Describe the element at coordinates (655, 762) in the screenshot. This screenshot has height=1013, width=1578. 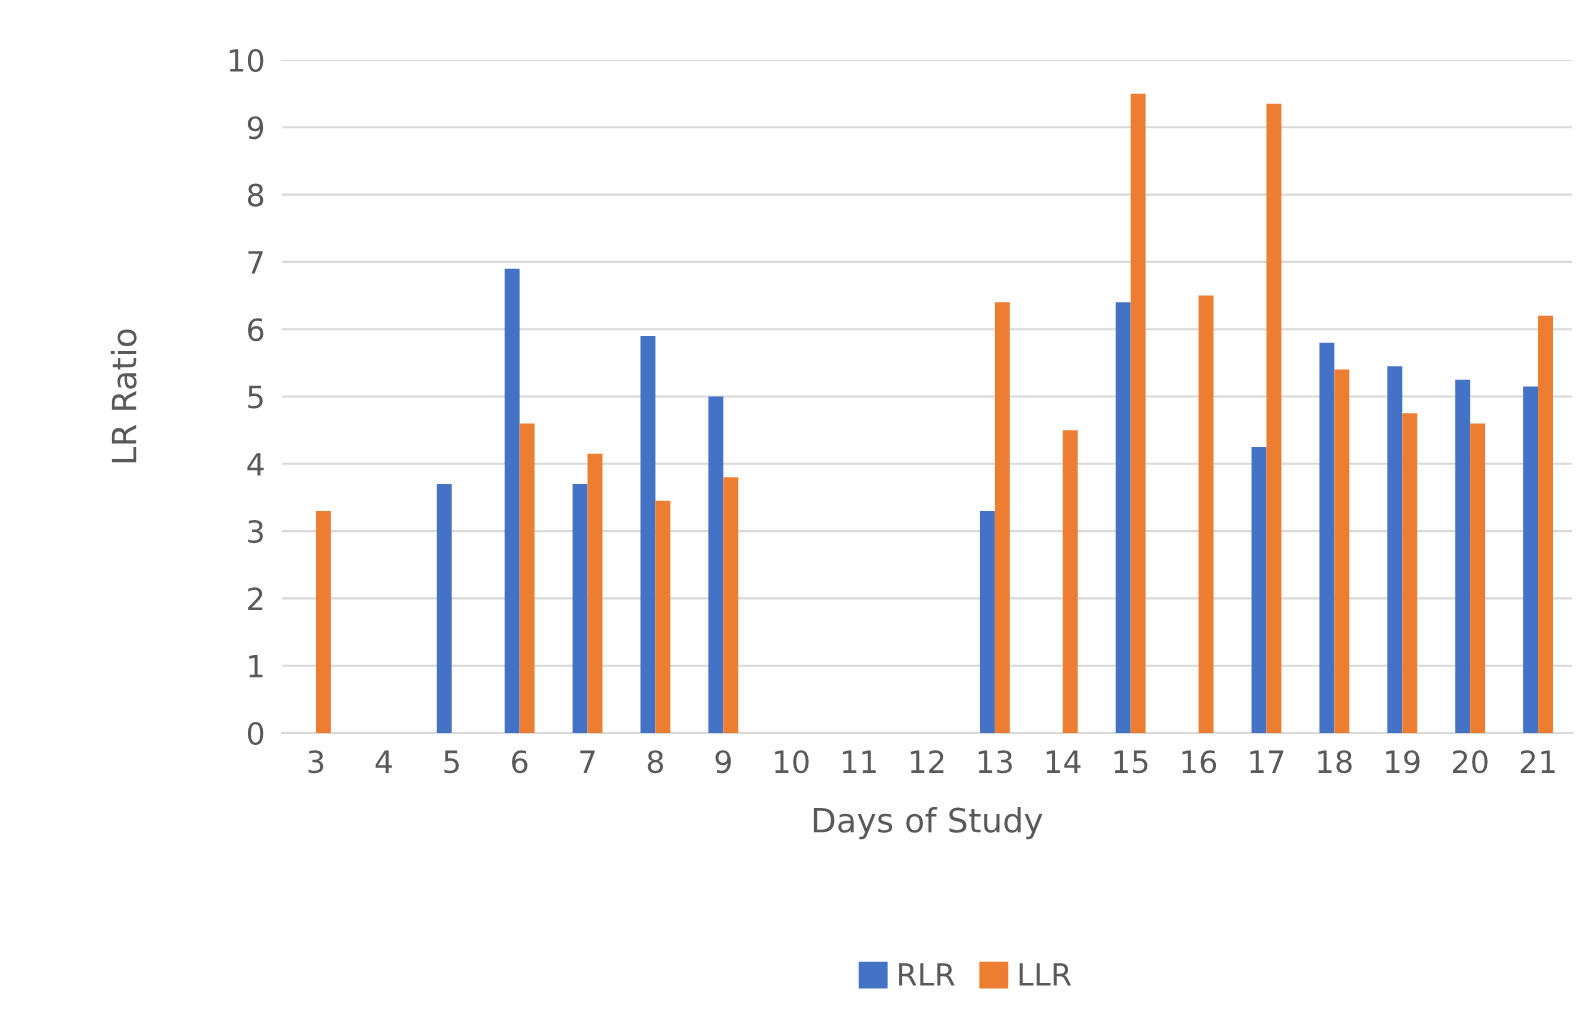
I see `x-tick-label: 8` at that location.